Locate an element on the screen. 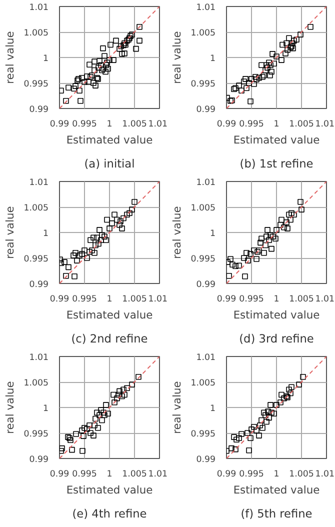 The image size is (335, 527). text: (e) 4th refine is located at coordinates (109, 513).